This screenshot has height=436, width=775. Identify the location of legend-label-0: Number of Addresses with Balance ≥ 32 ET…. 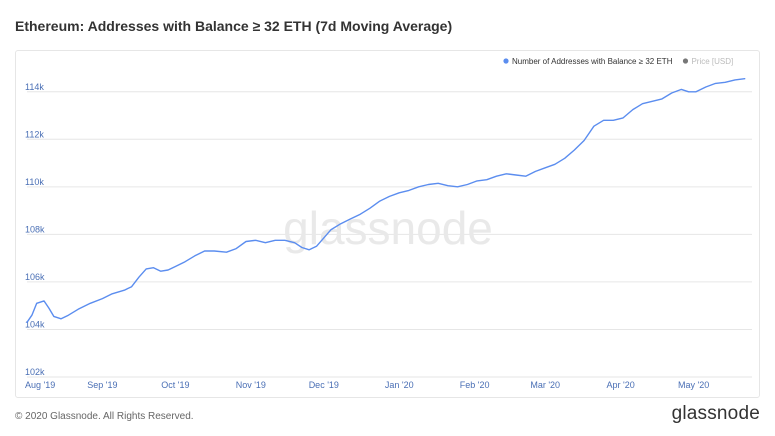
(592, 61).